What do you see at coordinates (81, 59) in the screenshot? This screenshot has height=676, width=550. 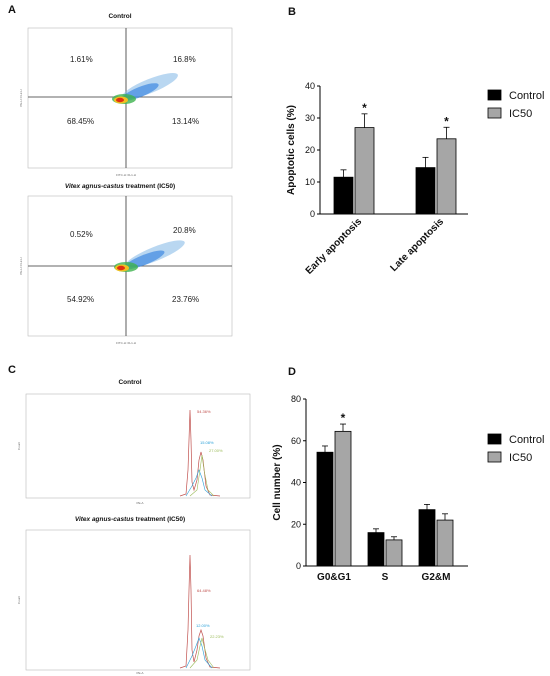 I see `flow-plot-1-ul: 1.61%` at bounding box center [81, 59].